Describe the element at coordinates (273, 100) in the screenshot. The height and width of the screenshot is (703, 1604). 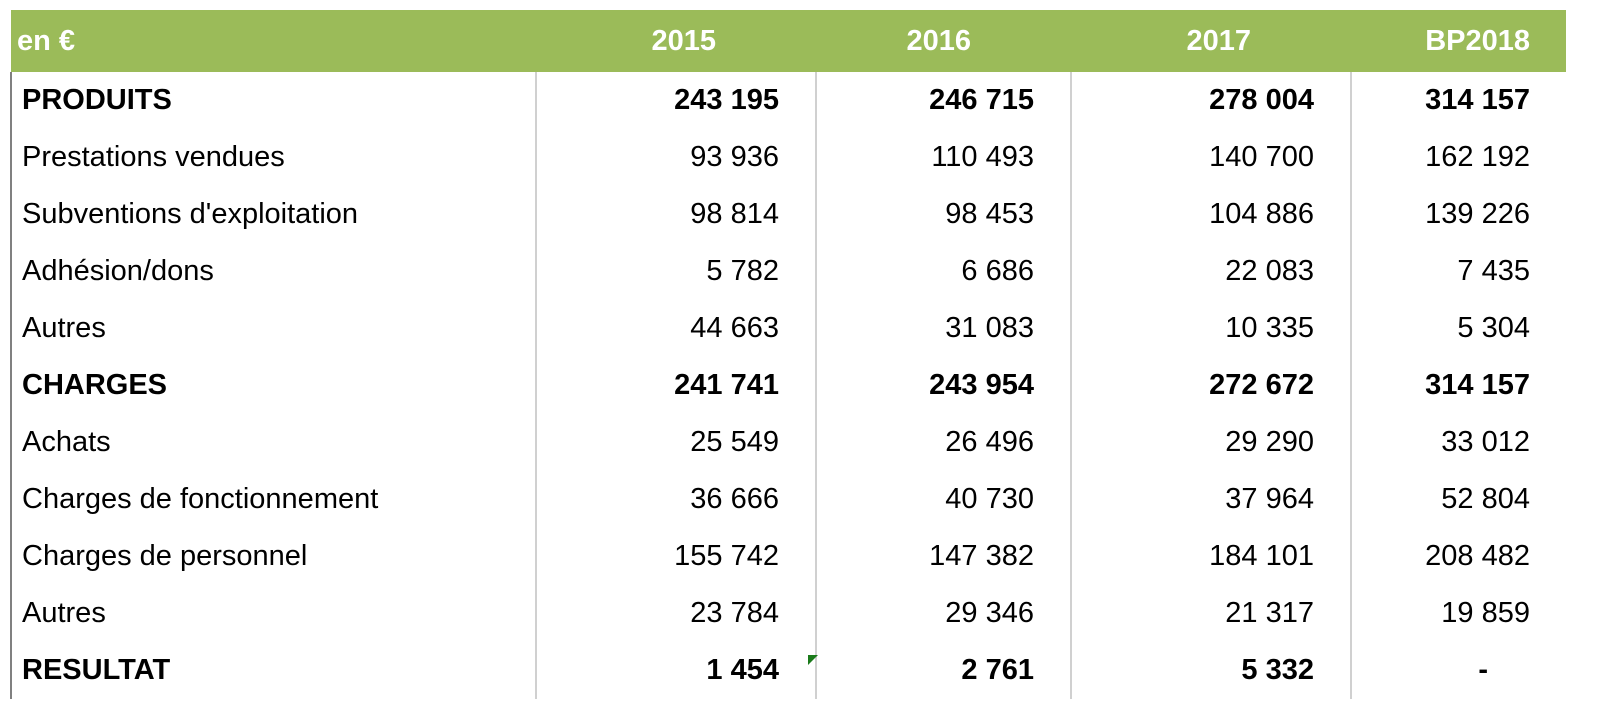
I see `row-label: PRODUITS` at that location.